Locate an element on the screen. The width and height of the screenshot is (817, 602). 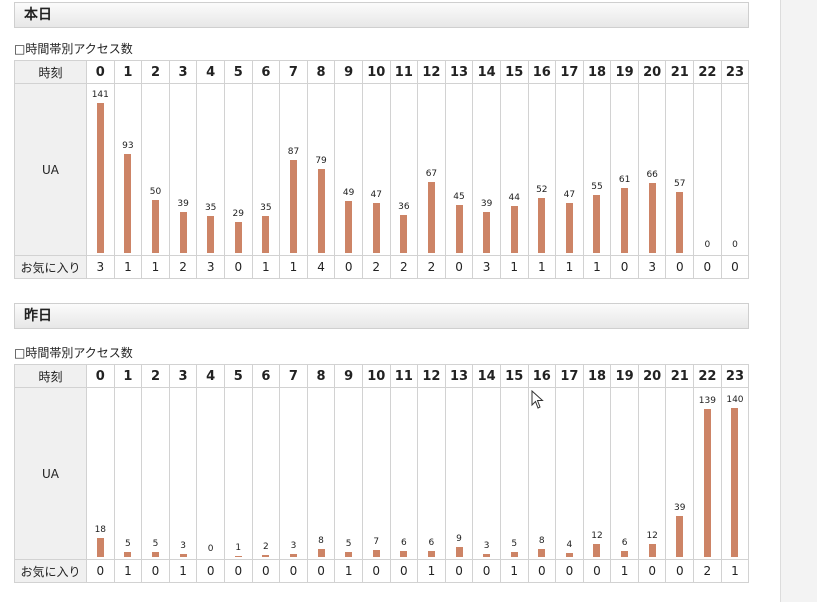
hour-header: 15 is located at coordinates (514, 72).